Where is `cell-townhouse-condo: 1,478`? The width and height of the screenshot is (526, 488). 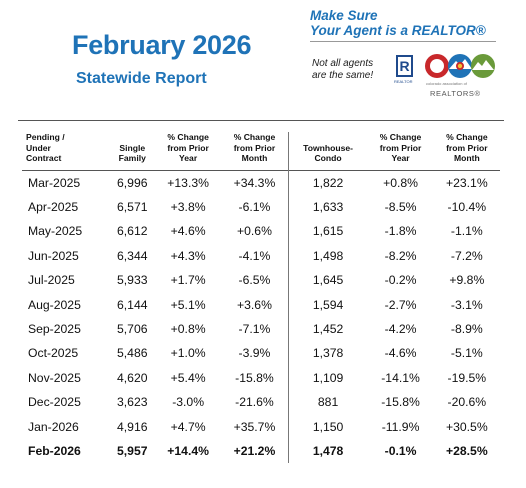 cell-townhouse-condo: 1,478 is located at coordinates (328, 450).